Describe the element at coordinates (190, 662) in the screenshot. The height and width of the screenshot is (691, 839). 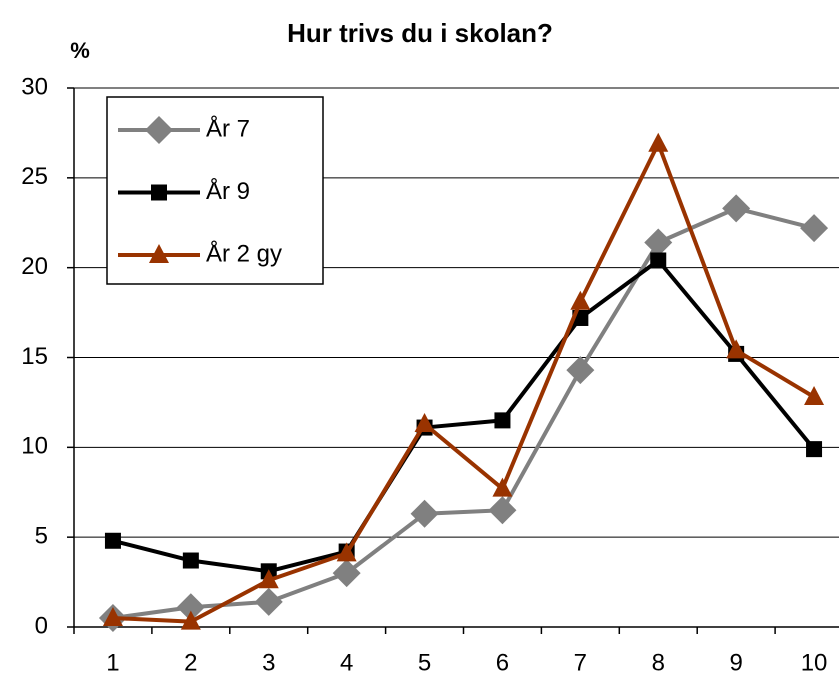
I see `x-tick-label: 2` at that location.